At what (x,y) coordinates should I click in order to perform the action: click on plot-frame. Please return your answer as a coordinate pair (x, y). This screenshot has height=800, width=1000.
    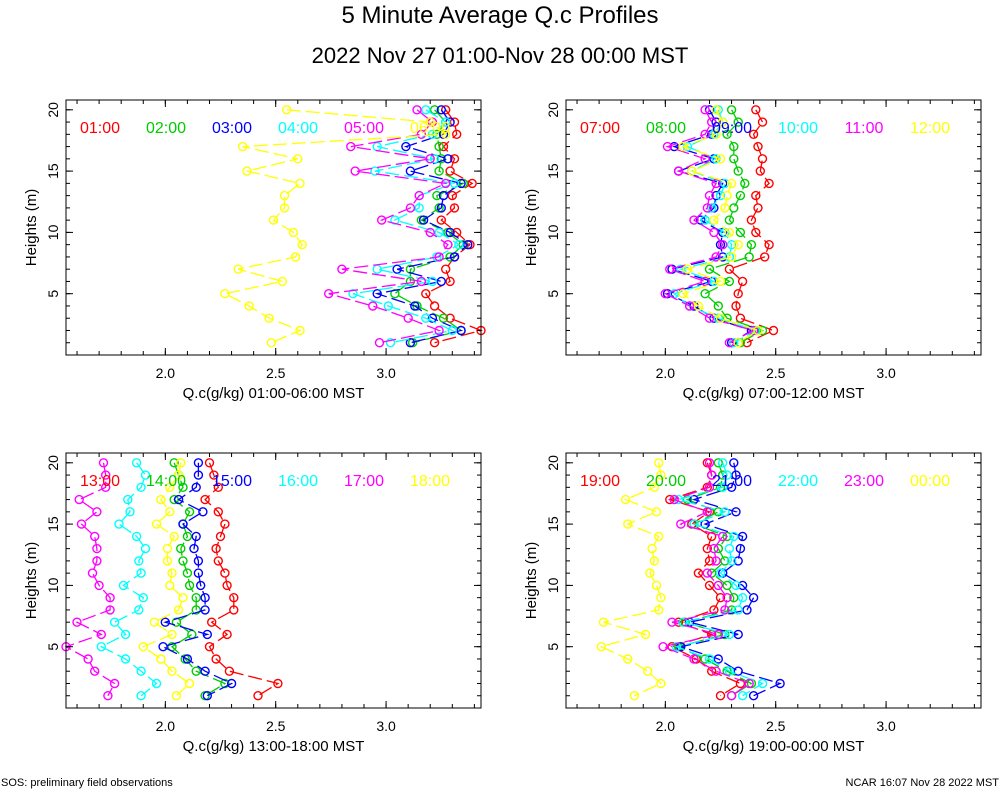
    Looking at the image, I should click on (273, 580).